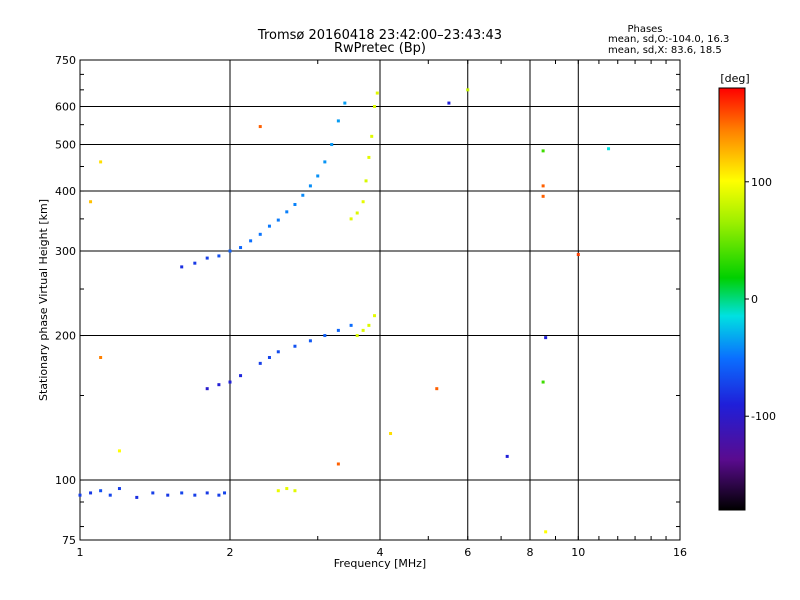 The width and height of the screenshot is (800, 600). Describe the element at coordinates (69, 540) in the screenshot. I see `y-tick-label: 75` at that location.